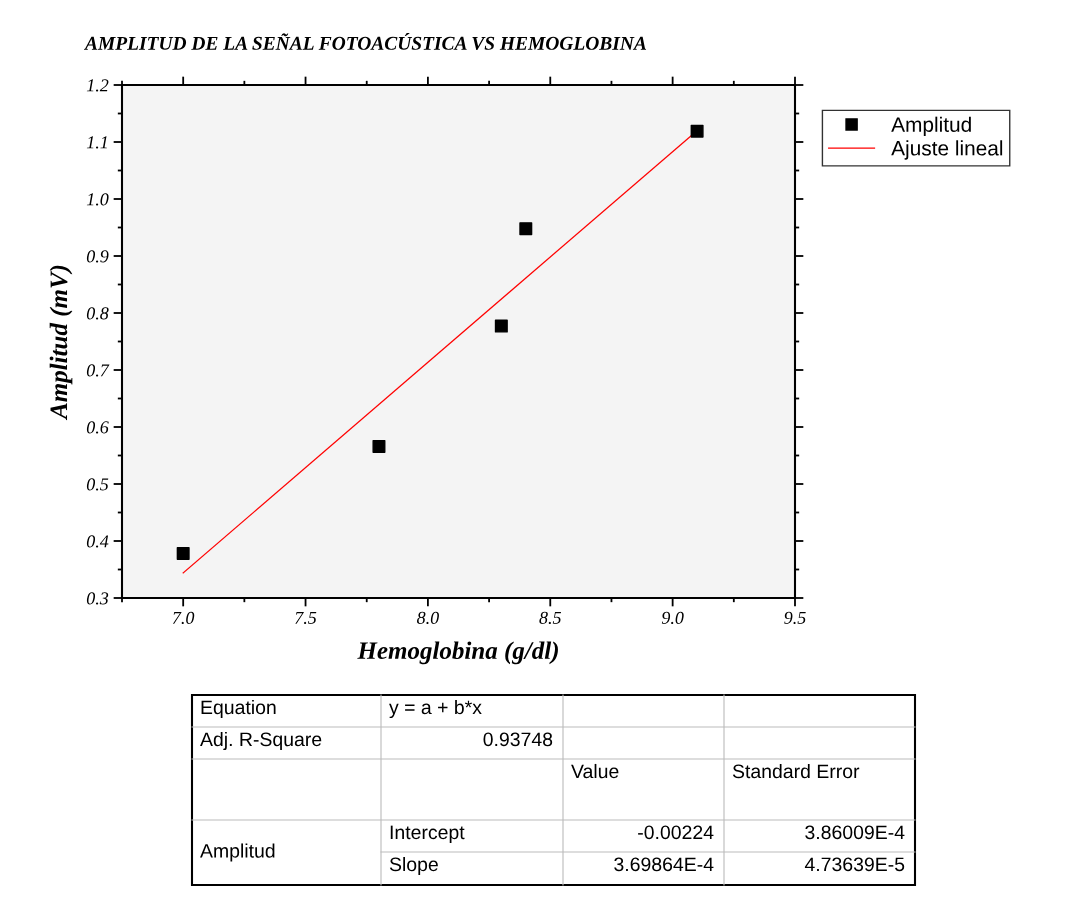  What do you see at coordinates (306, 617) in the screenshot?
I see `x-tick-label: 7.5` at bounding box center [306, 617].